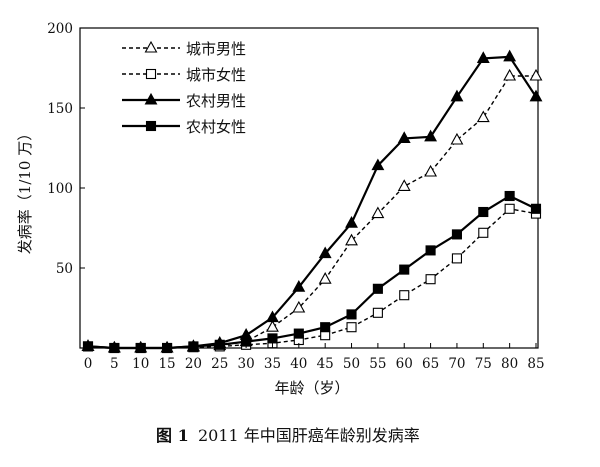 This screenshot has width=600, height=467. What do you see at coordinates (272, 364) in the screenshot?
I see `x-tick-label: 35` at bounding box center [272, 364].